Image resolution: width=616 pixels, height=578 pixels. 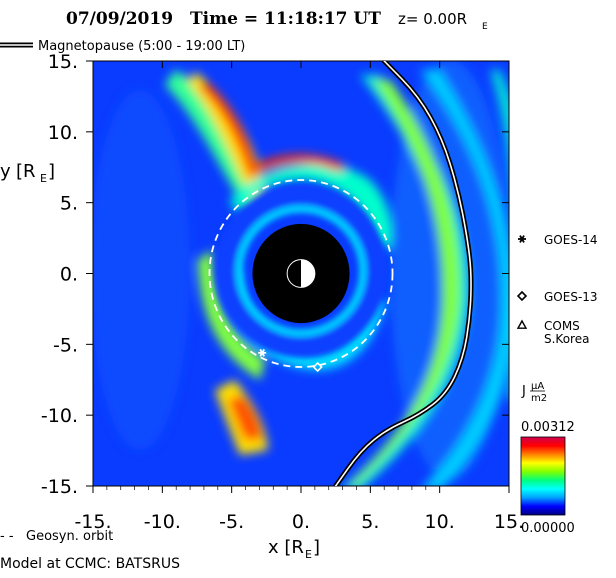 What do you see at coordinates (548, 528) in the screenshot?
I see `colorbar-min-label: 0.00000` at bounding box center [548, 528].